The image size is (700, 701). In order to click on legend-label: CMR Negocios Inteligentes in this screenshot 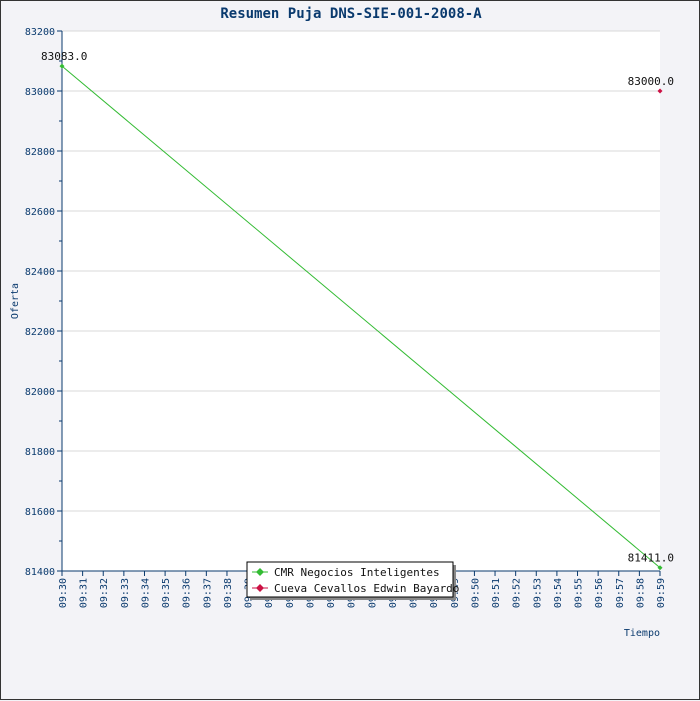, I will do `click(357, 572)`.